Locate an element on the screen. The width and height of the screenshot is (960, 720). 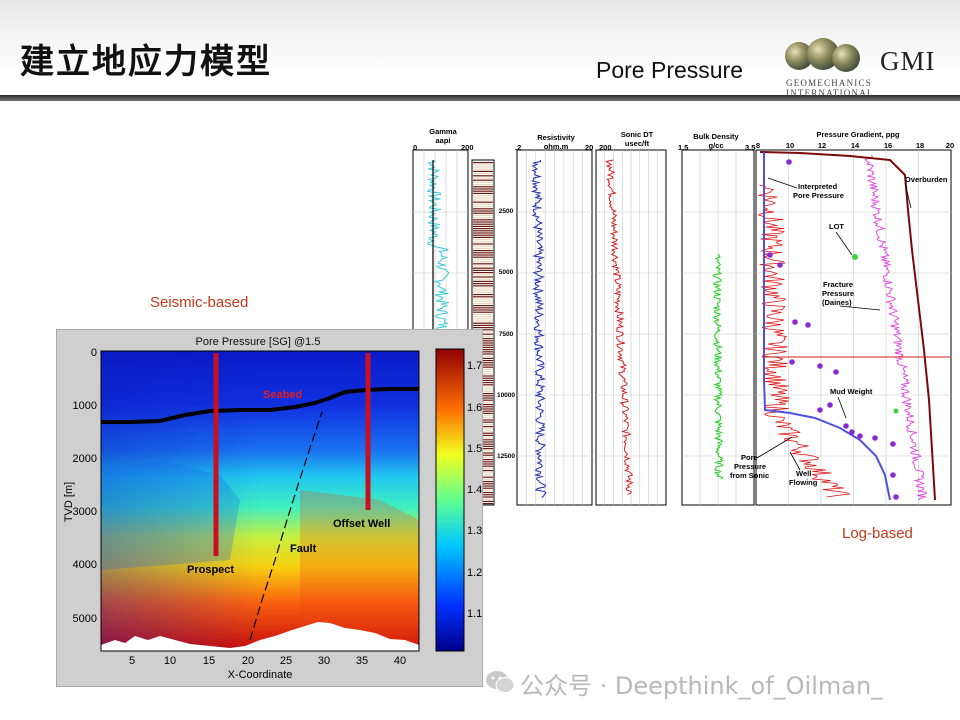
x-tick: 25 is located at coordinates (286, 661).